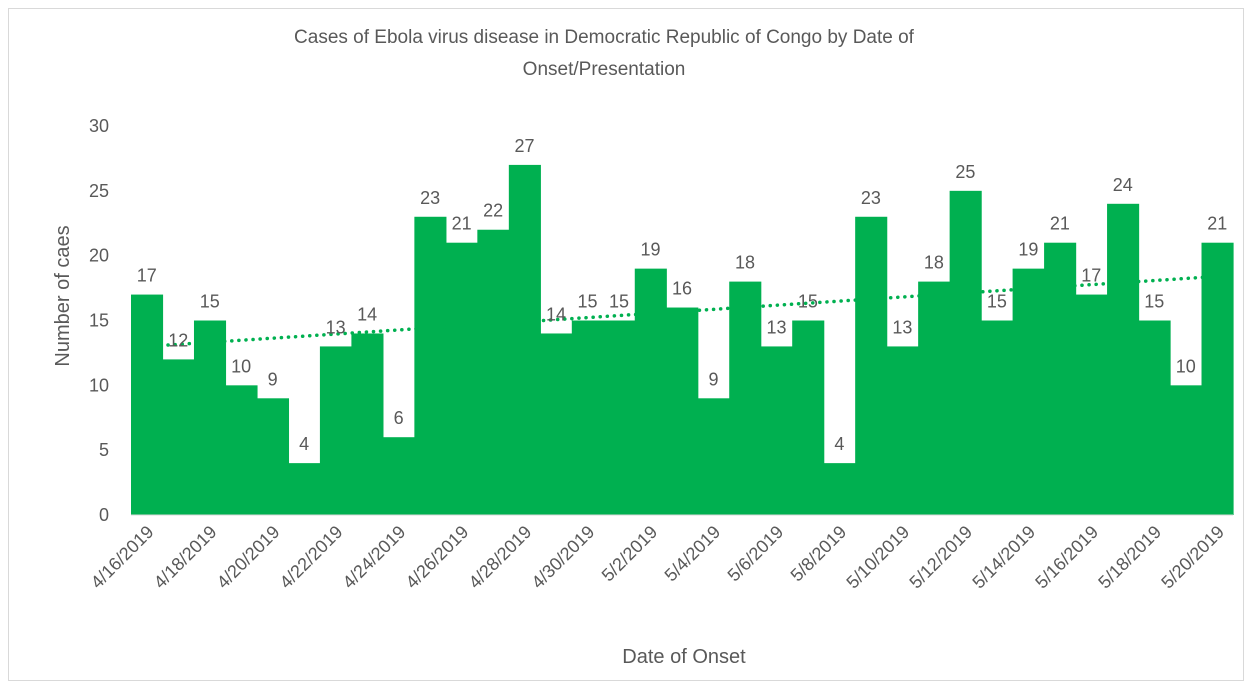 The width and height of the screenshot is (1254, 689). What do you see at coordinates (437, 557) in the screenshot?
I see `x-tick-label: 4/26/2019` at bounding box center [437, 557].